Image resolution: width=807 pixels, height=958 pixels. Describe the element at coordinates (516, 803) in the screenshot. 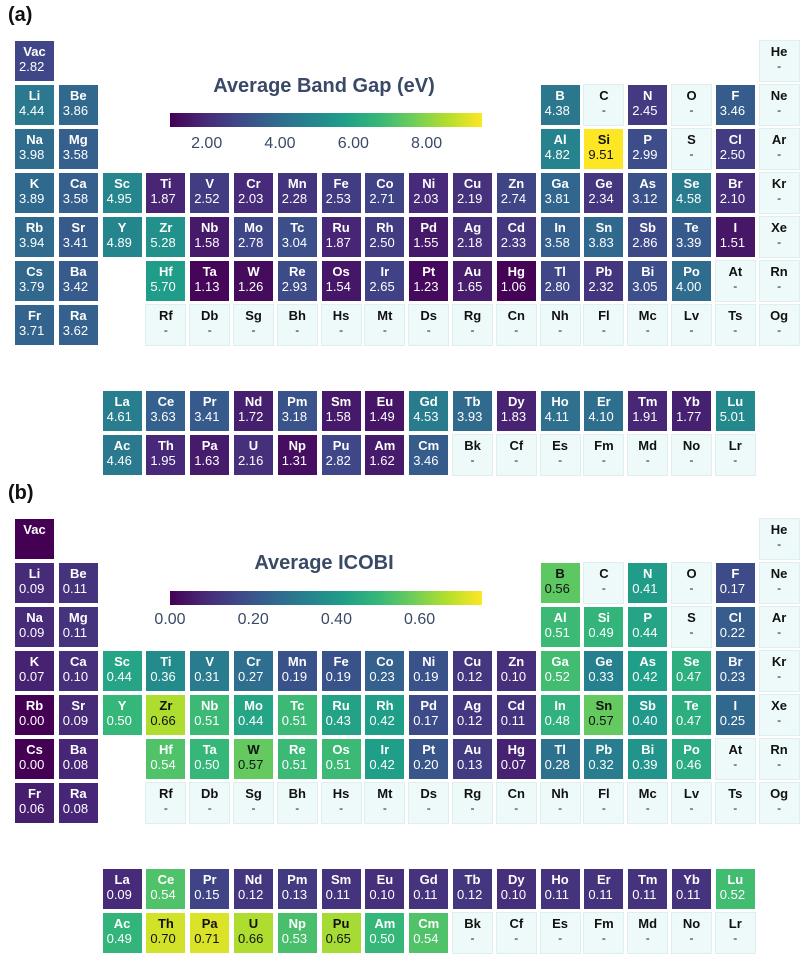

I see `element-cell-cn: Cn -` at that location.